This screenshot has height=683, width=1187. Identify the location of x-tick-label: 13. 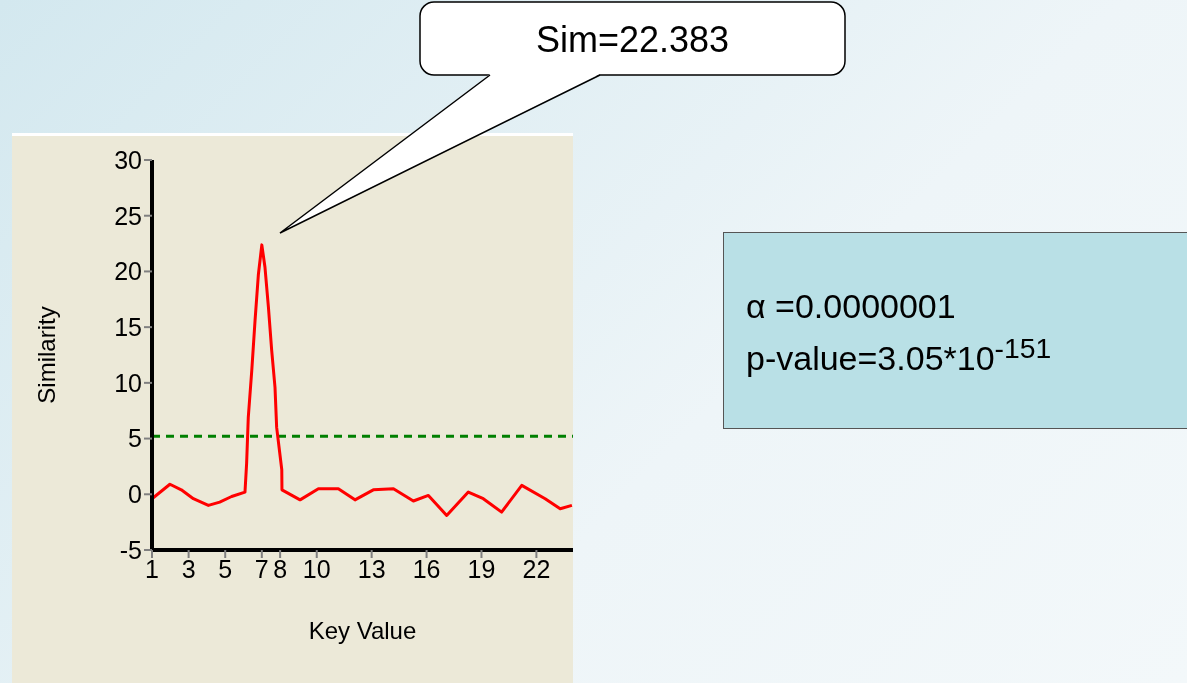
(371, 568).